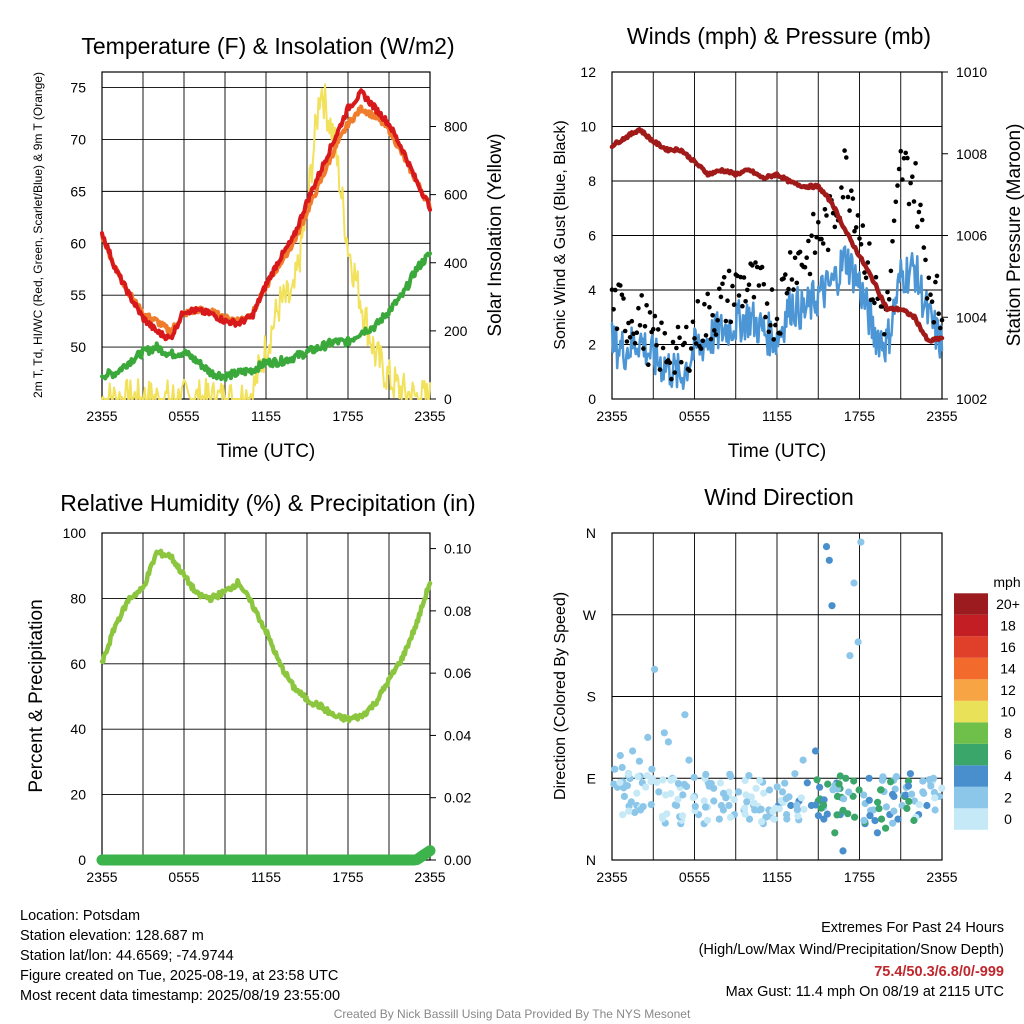 This screenshot has width=1024, height=1024. Describe the element at coordinates (78, 243) in the screenshot. I see `temp-ytick-label: 60` at that location.